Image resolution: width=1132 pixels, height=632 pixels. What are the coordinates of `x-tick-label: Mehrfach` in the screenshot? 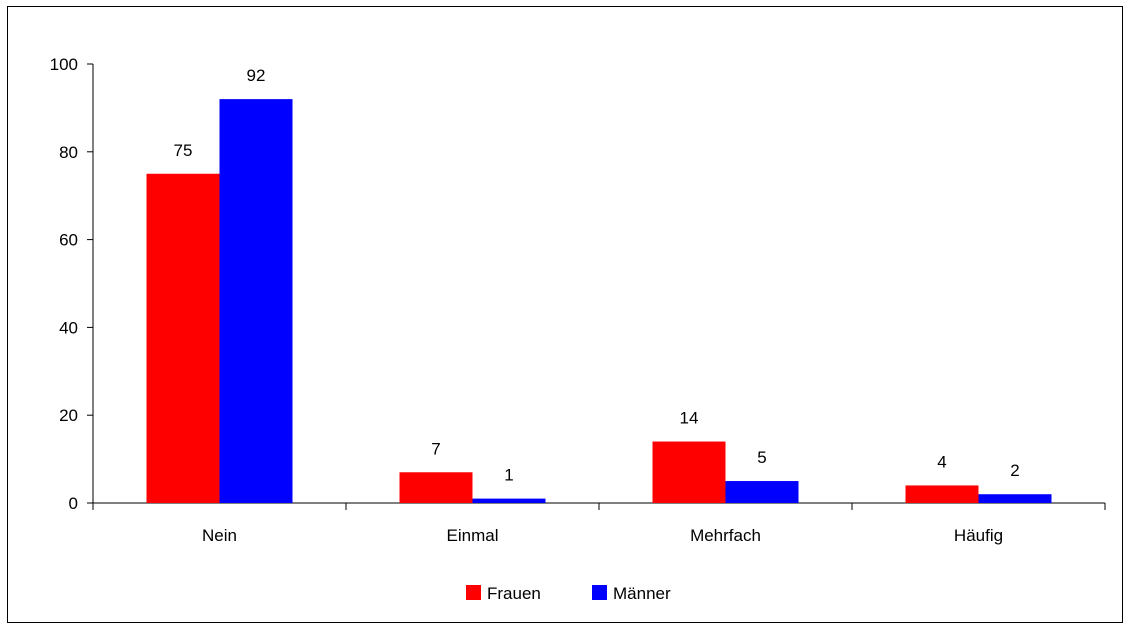 It's located at (725, 535).